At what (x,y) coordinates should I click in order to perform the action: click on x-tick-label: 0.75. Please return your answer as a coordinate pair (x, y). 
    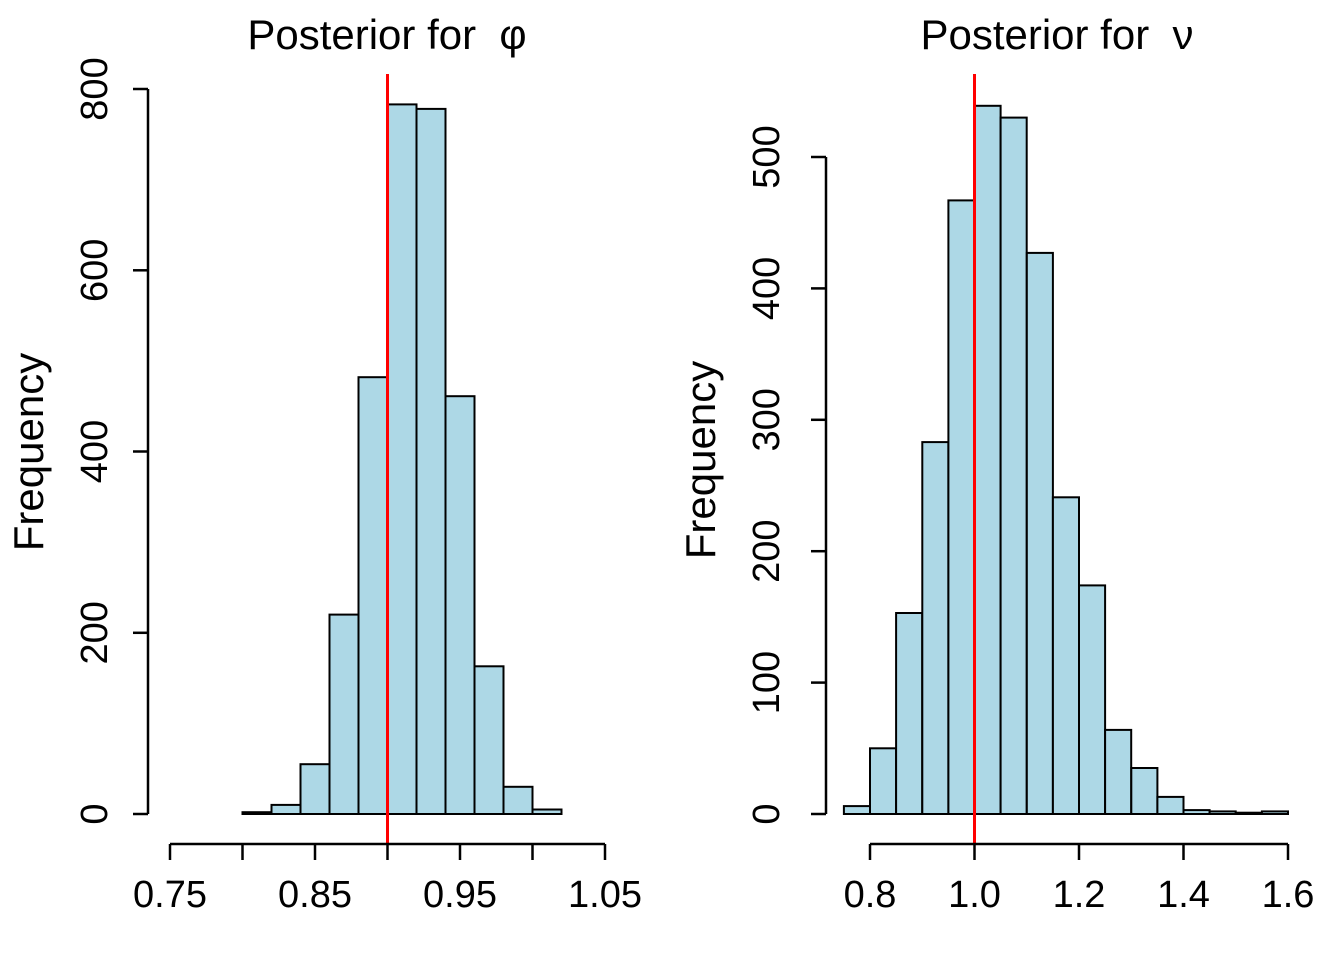
    Looking at the image, I should click on (170, 895).